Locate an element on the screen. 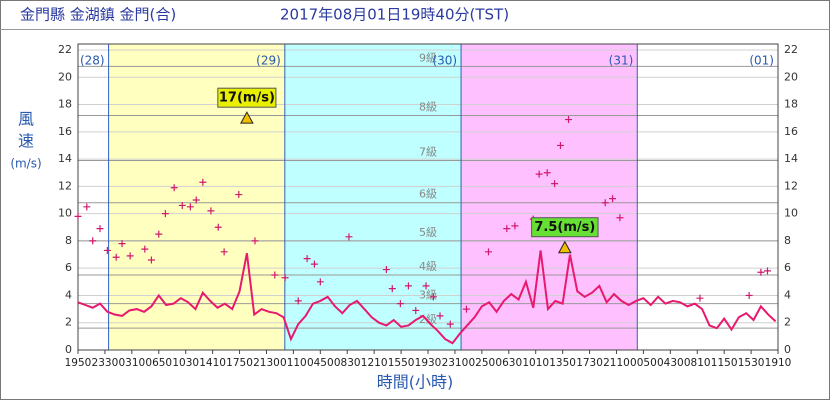 The width and height of the screenshot is (830, 404). y-tick-label-right: 18 is located at coordinates (791, 104).